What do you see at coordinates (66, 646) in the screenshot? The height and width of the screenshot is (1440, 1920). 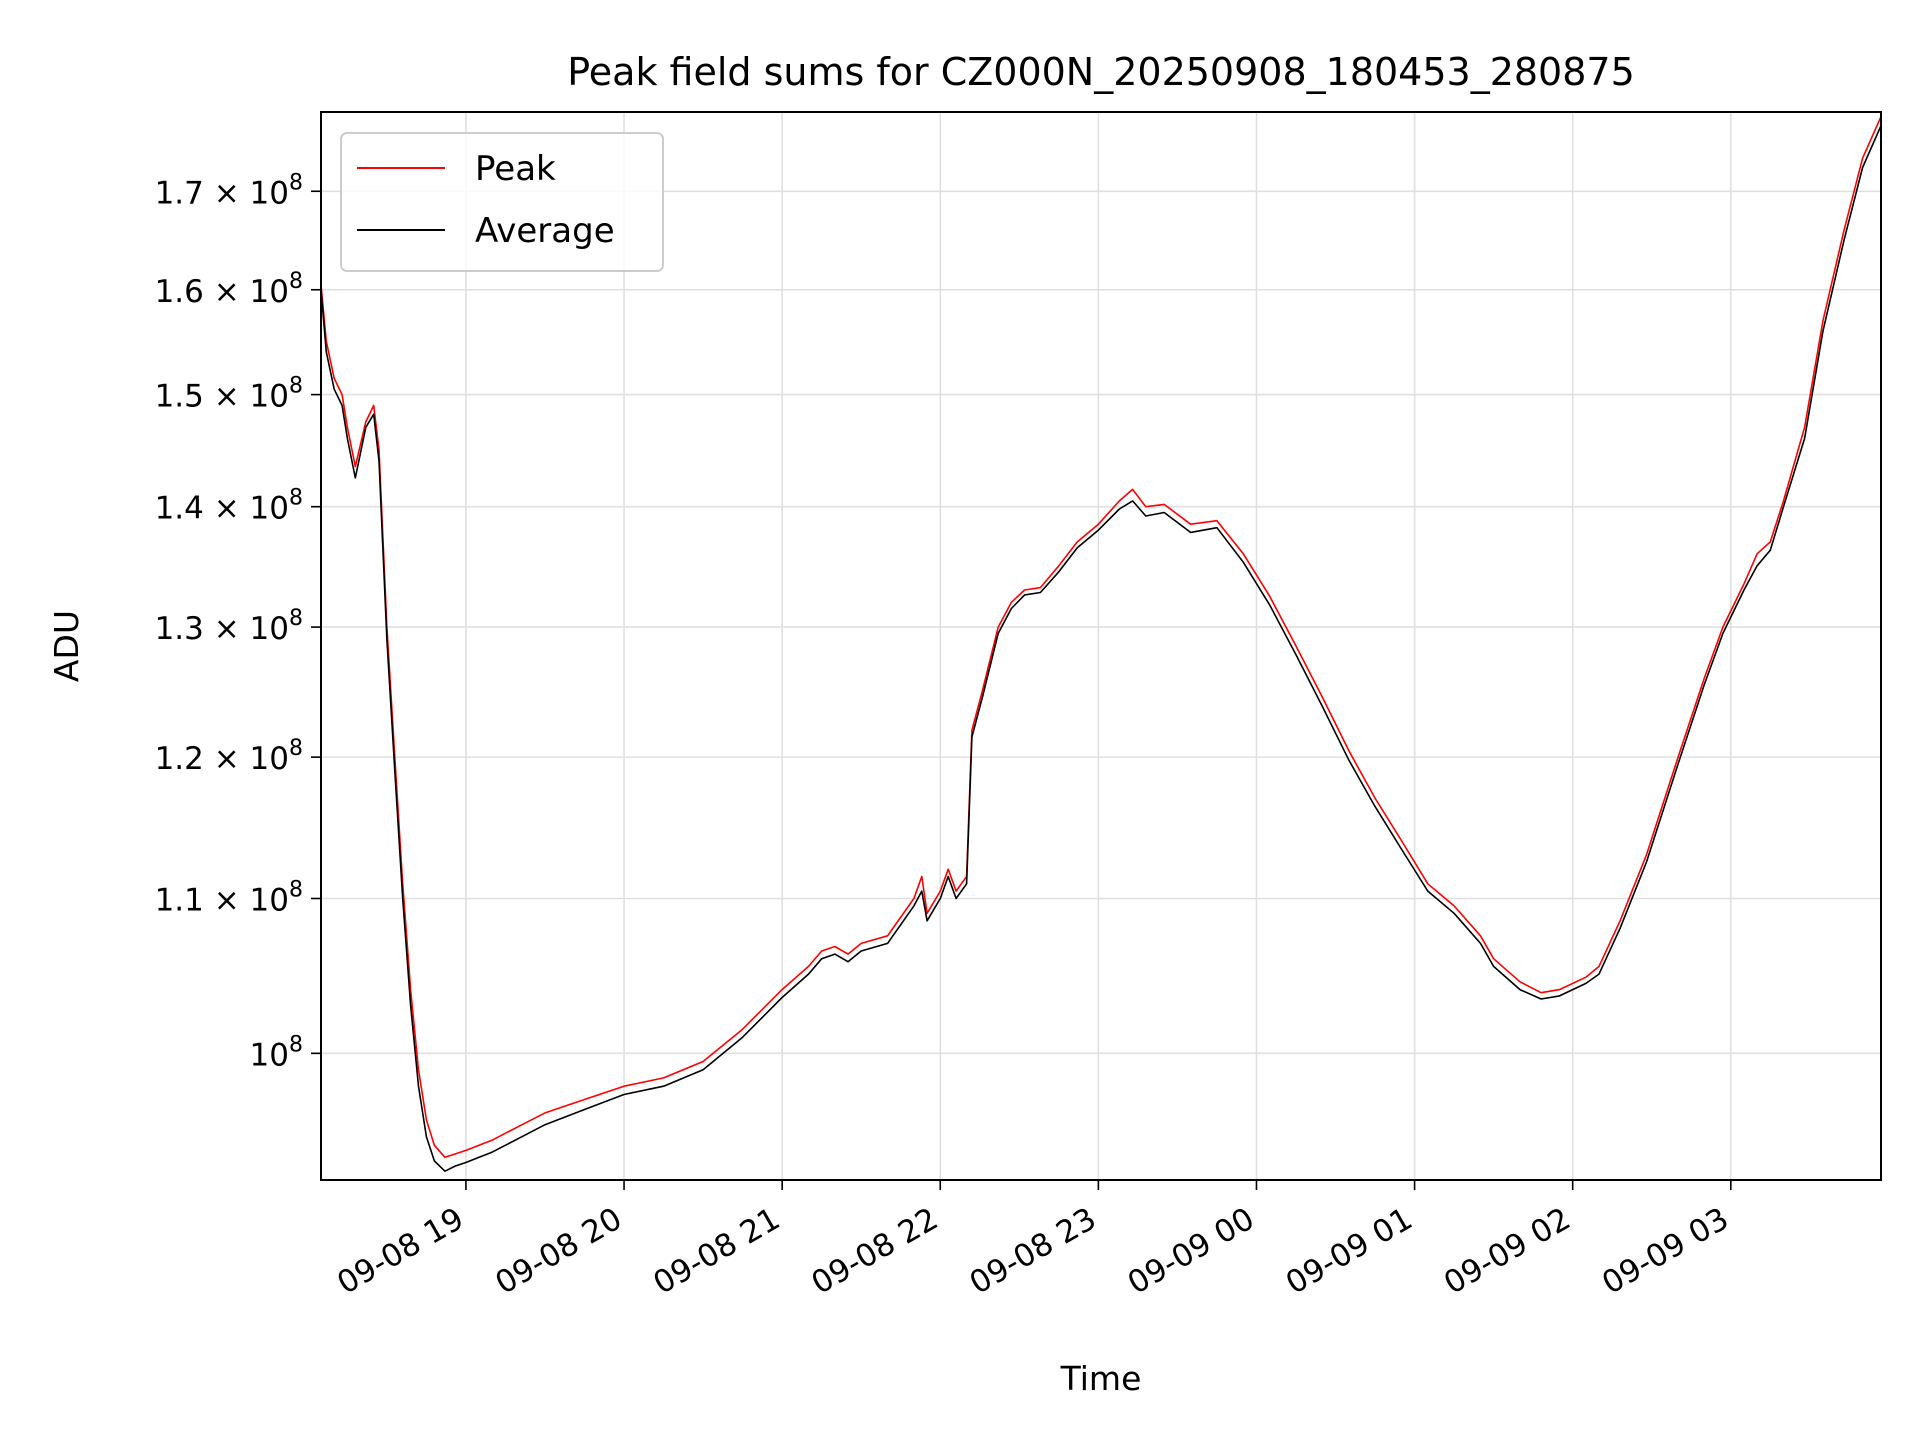 I see `y-axis-label: ADU` at bounding box center [66, 646].